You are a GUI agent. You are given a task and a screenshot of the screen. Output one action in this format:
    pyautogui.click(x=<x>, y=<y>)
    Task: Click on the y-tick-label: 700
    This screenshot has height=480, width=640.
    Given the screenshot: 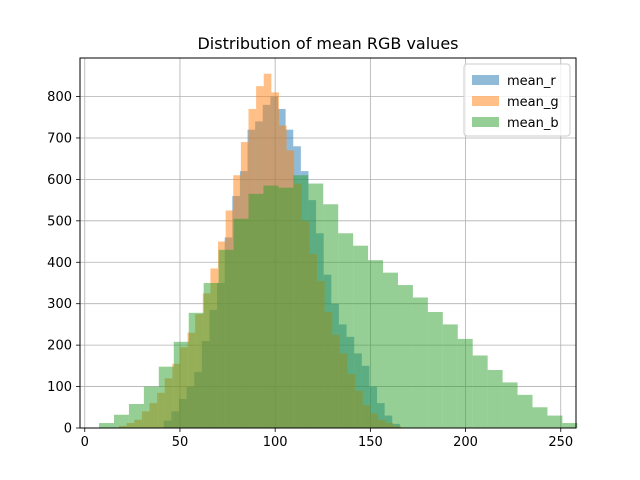 What is the action you would take?
    pyautogui.click(x=59, y=138)
    